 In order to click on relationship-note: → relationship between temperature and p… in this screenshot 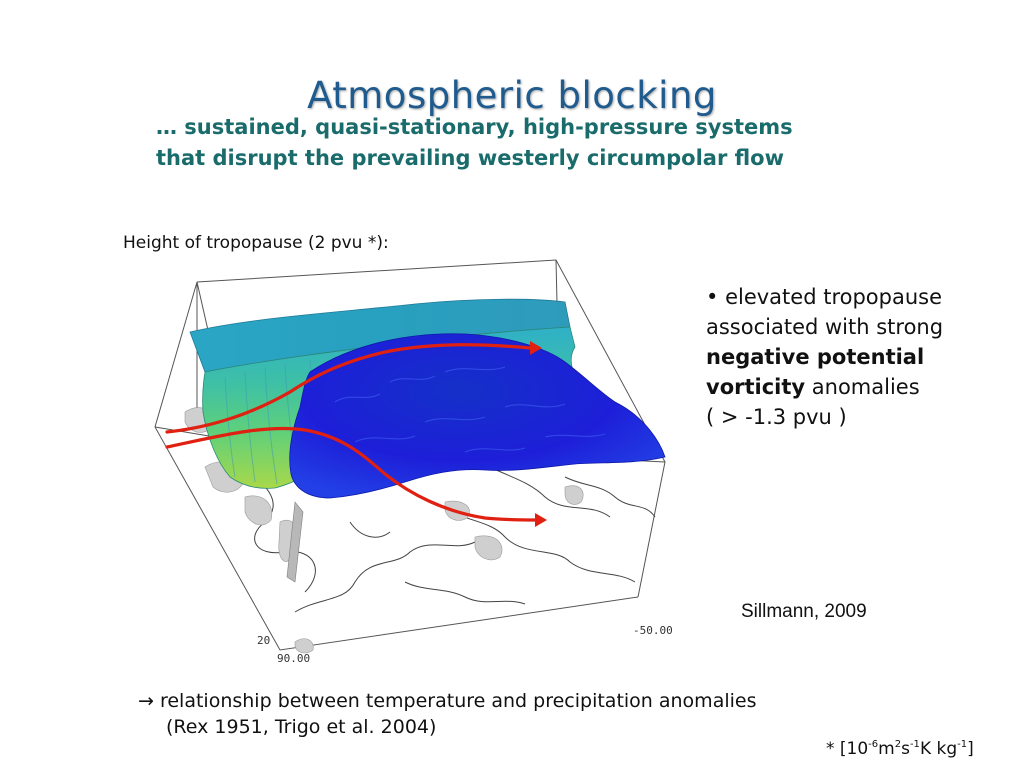, I will do `click(447, 714)`.